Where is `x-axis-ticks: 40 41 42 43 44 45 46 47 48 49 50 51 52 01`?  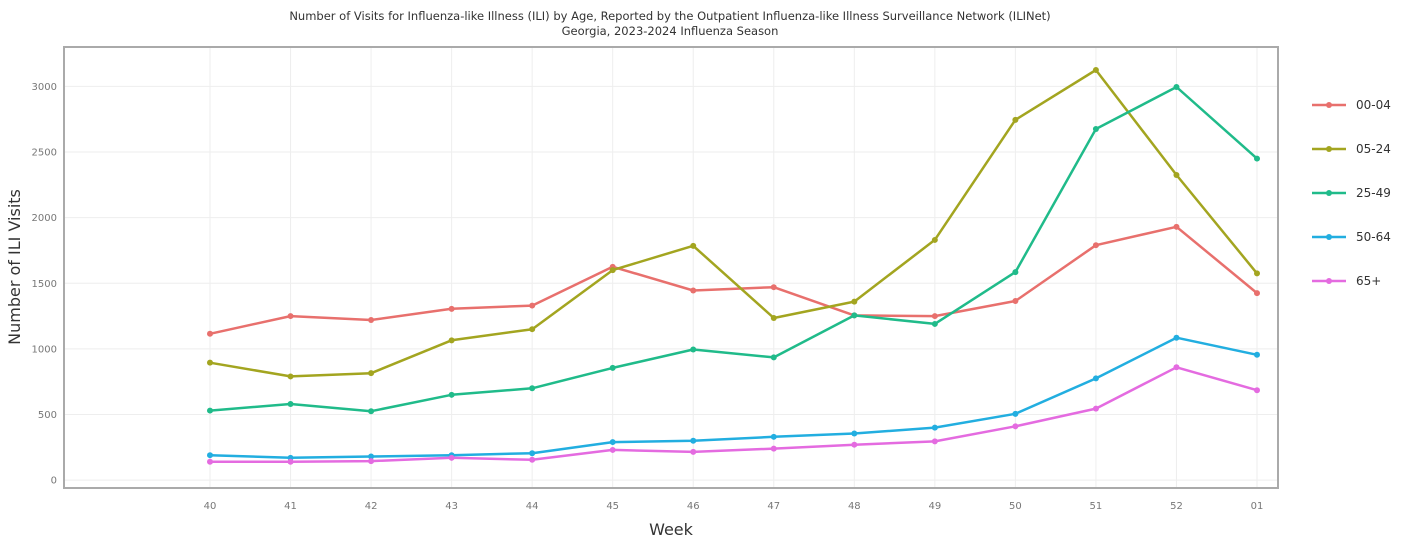
x-axis-ticks: 40 41 42 43 44 45 46 47 48 49 50 51 52 01 is located at coordinates (734, 506).